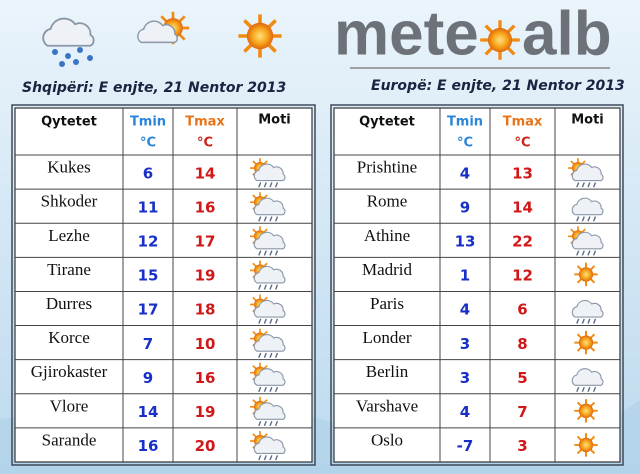 The height and width of the screenshot is (474, 640). I want to click on tmin: 17, so click(148, 310).